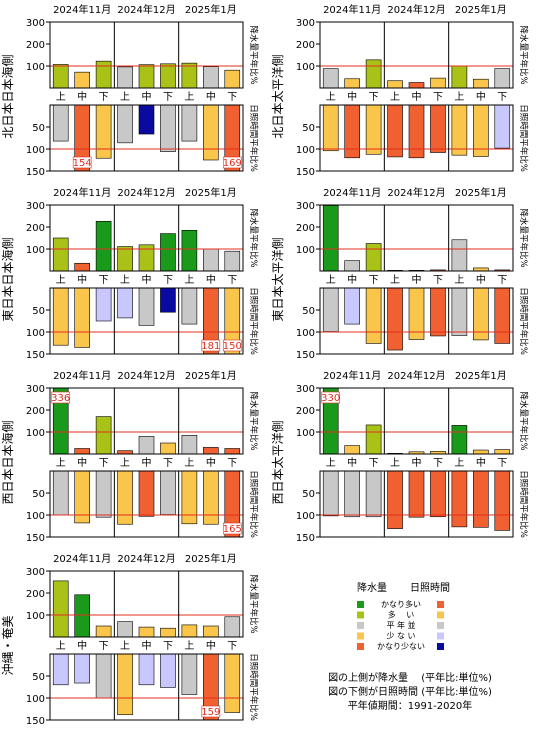 The height and width of the screenshot is (750, 550). I want to click on precip-overflow-label: 330, so click(330, 398).